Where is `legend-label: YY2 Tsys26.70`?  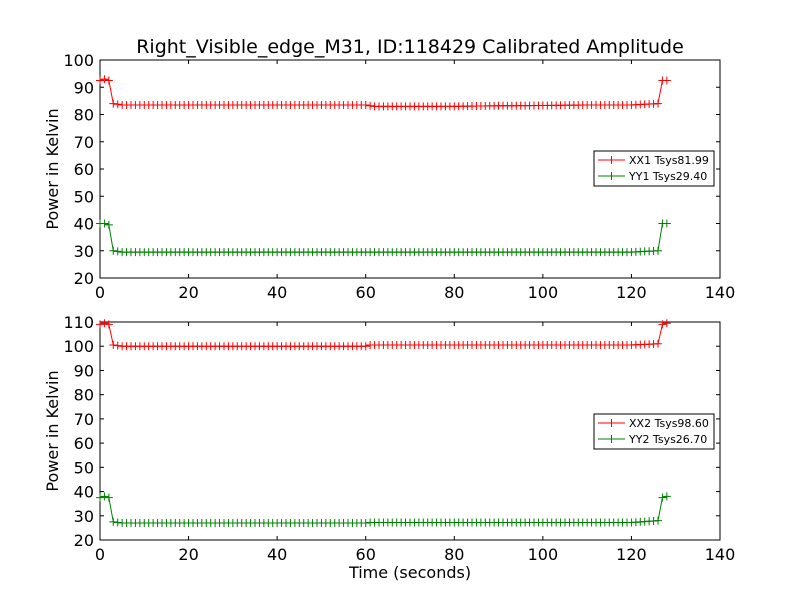
legend-label: YY2 Tsys26.70 is located at coordinates (667, 439).